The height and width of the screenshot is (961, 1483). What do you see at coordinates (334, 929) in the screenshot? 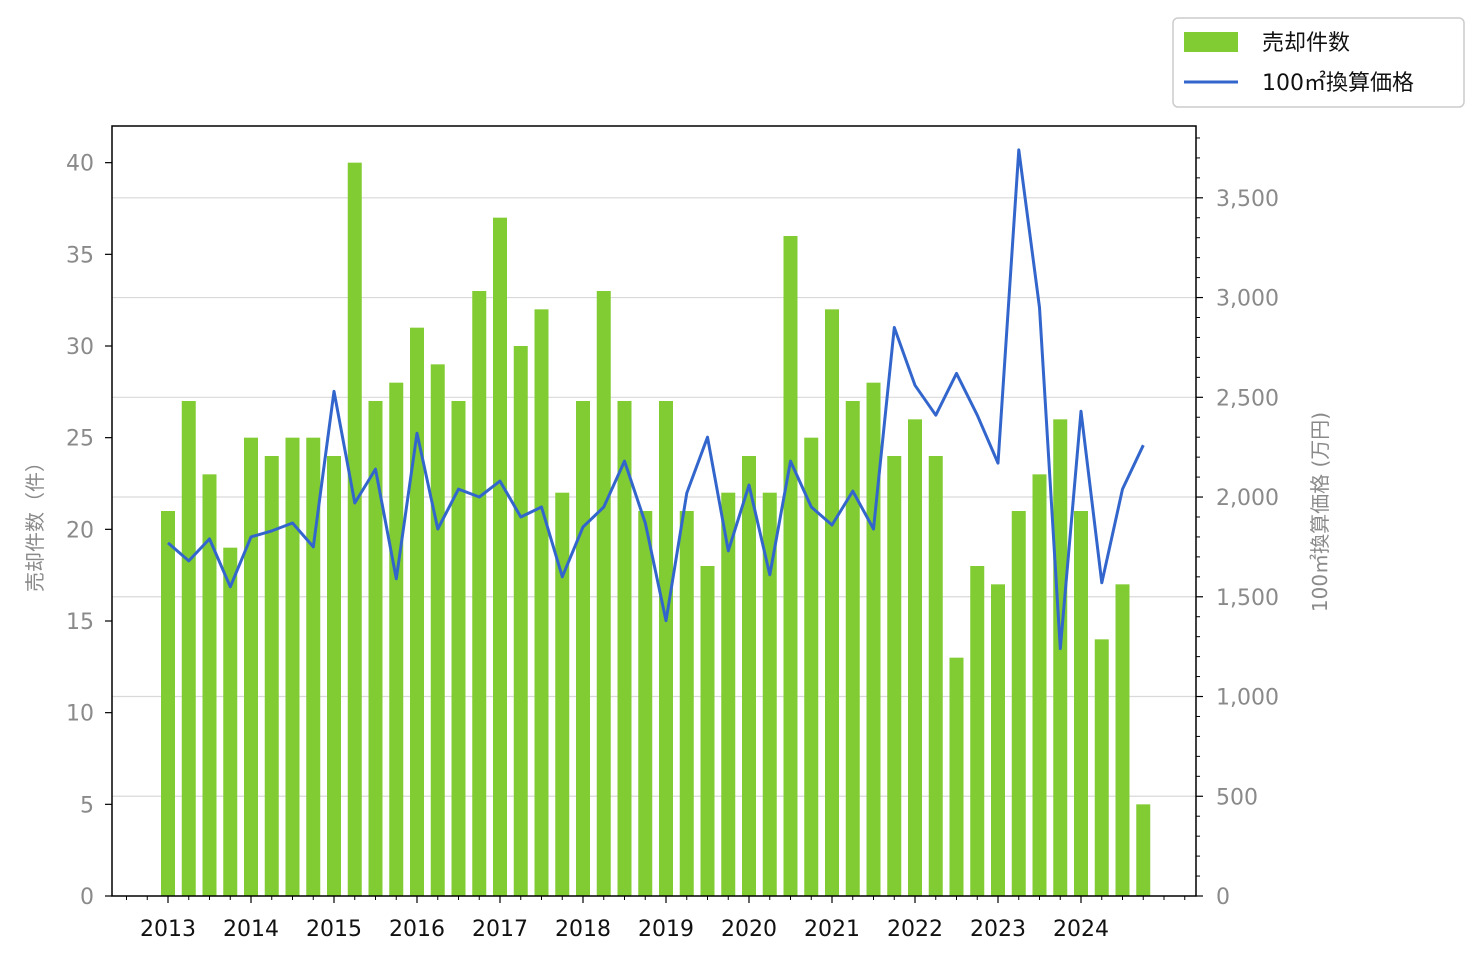
I see `x-tick-label: 2015` at bounding box center [334, 929].